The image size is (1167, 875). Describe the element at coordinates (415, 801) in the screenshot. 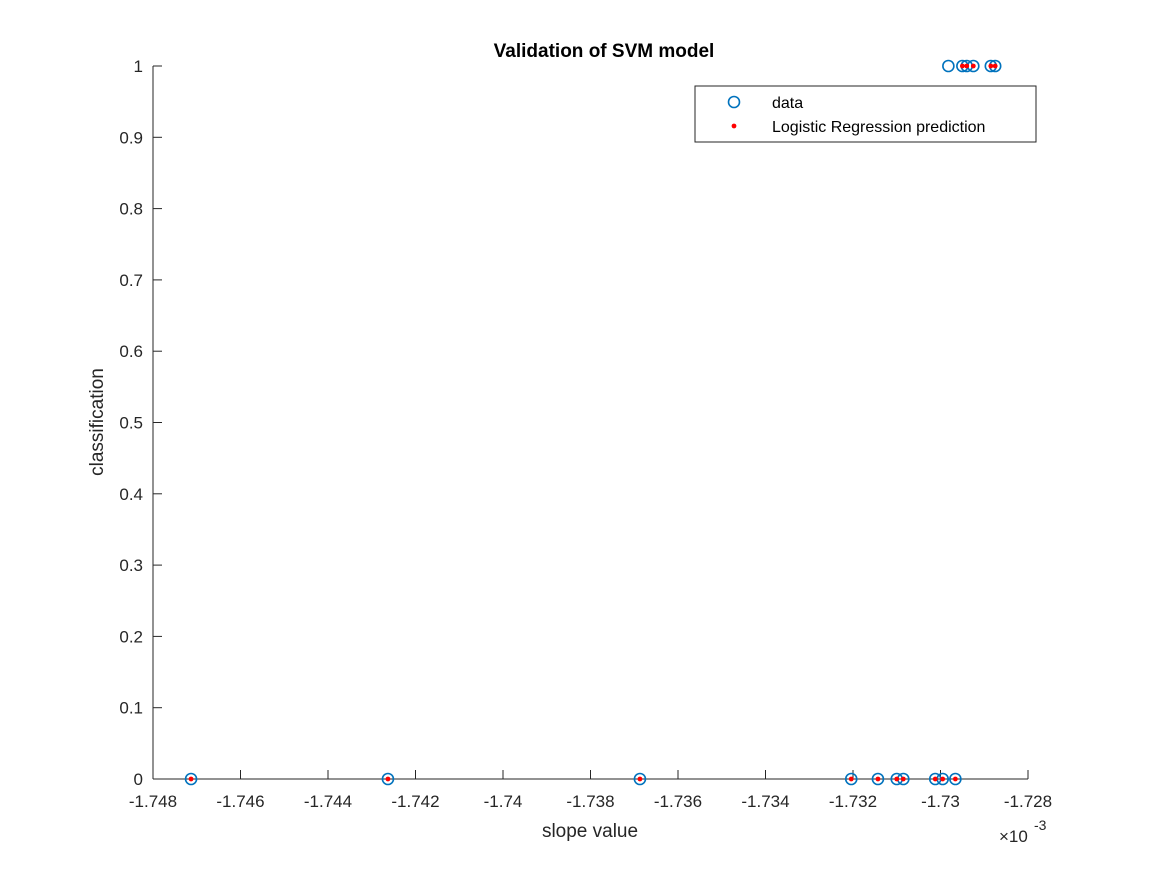

I see `x-tick-label: -1.742` at that location.